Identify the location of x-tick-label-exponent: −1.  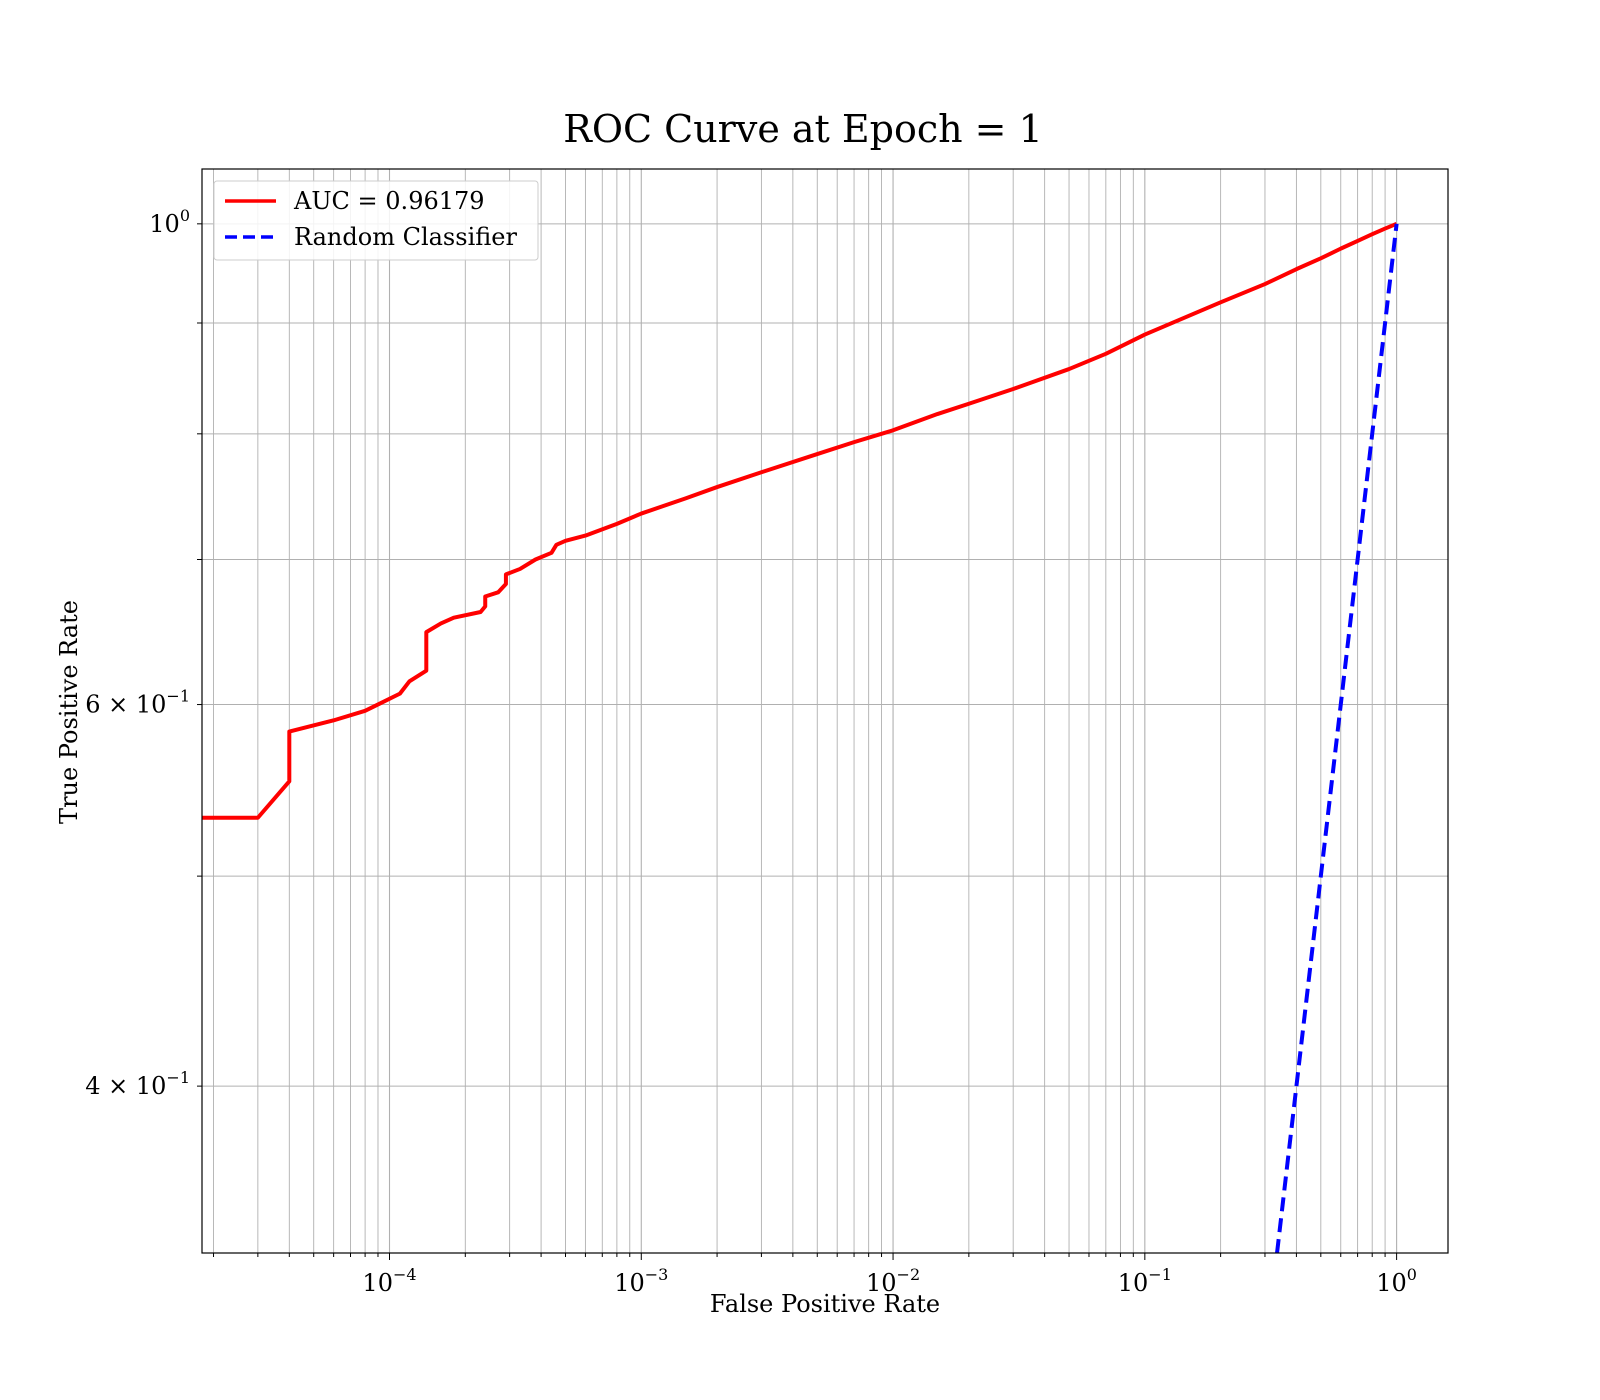
(1160, 1274).